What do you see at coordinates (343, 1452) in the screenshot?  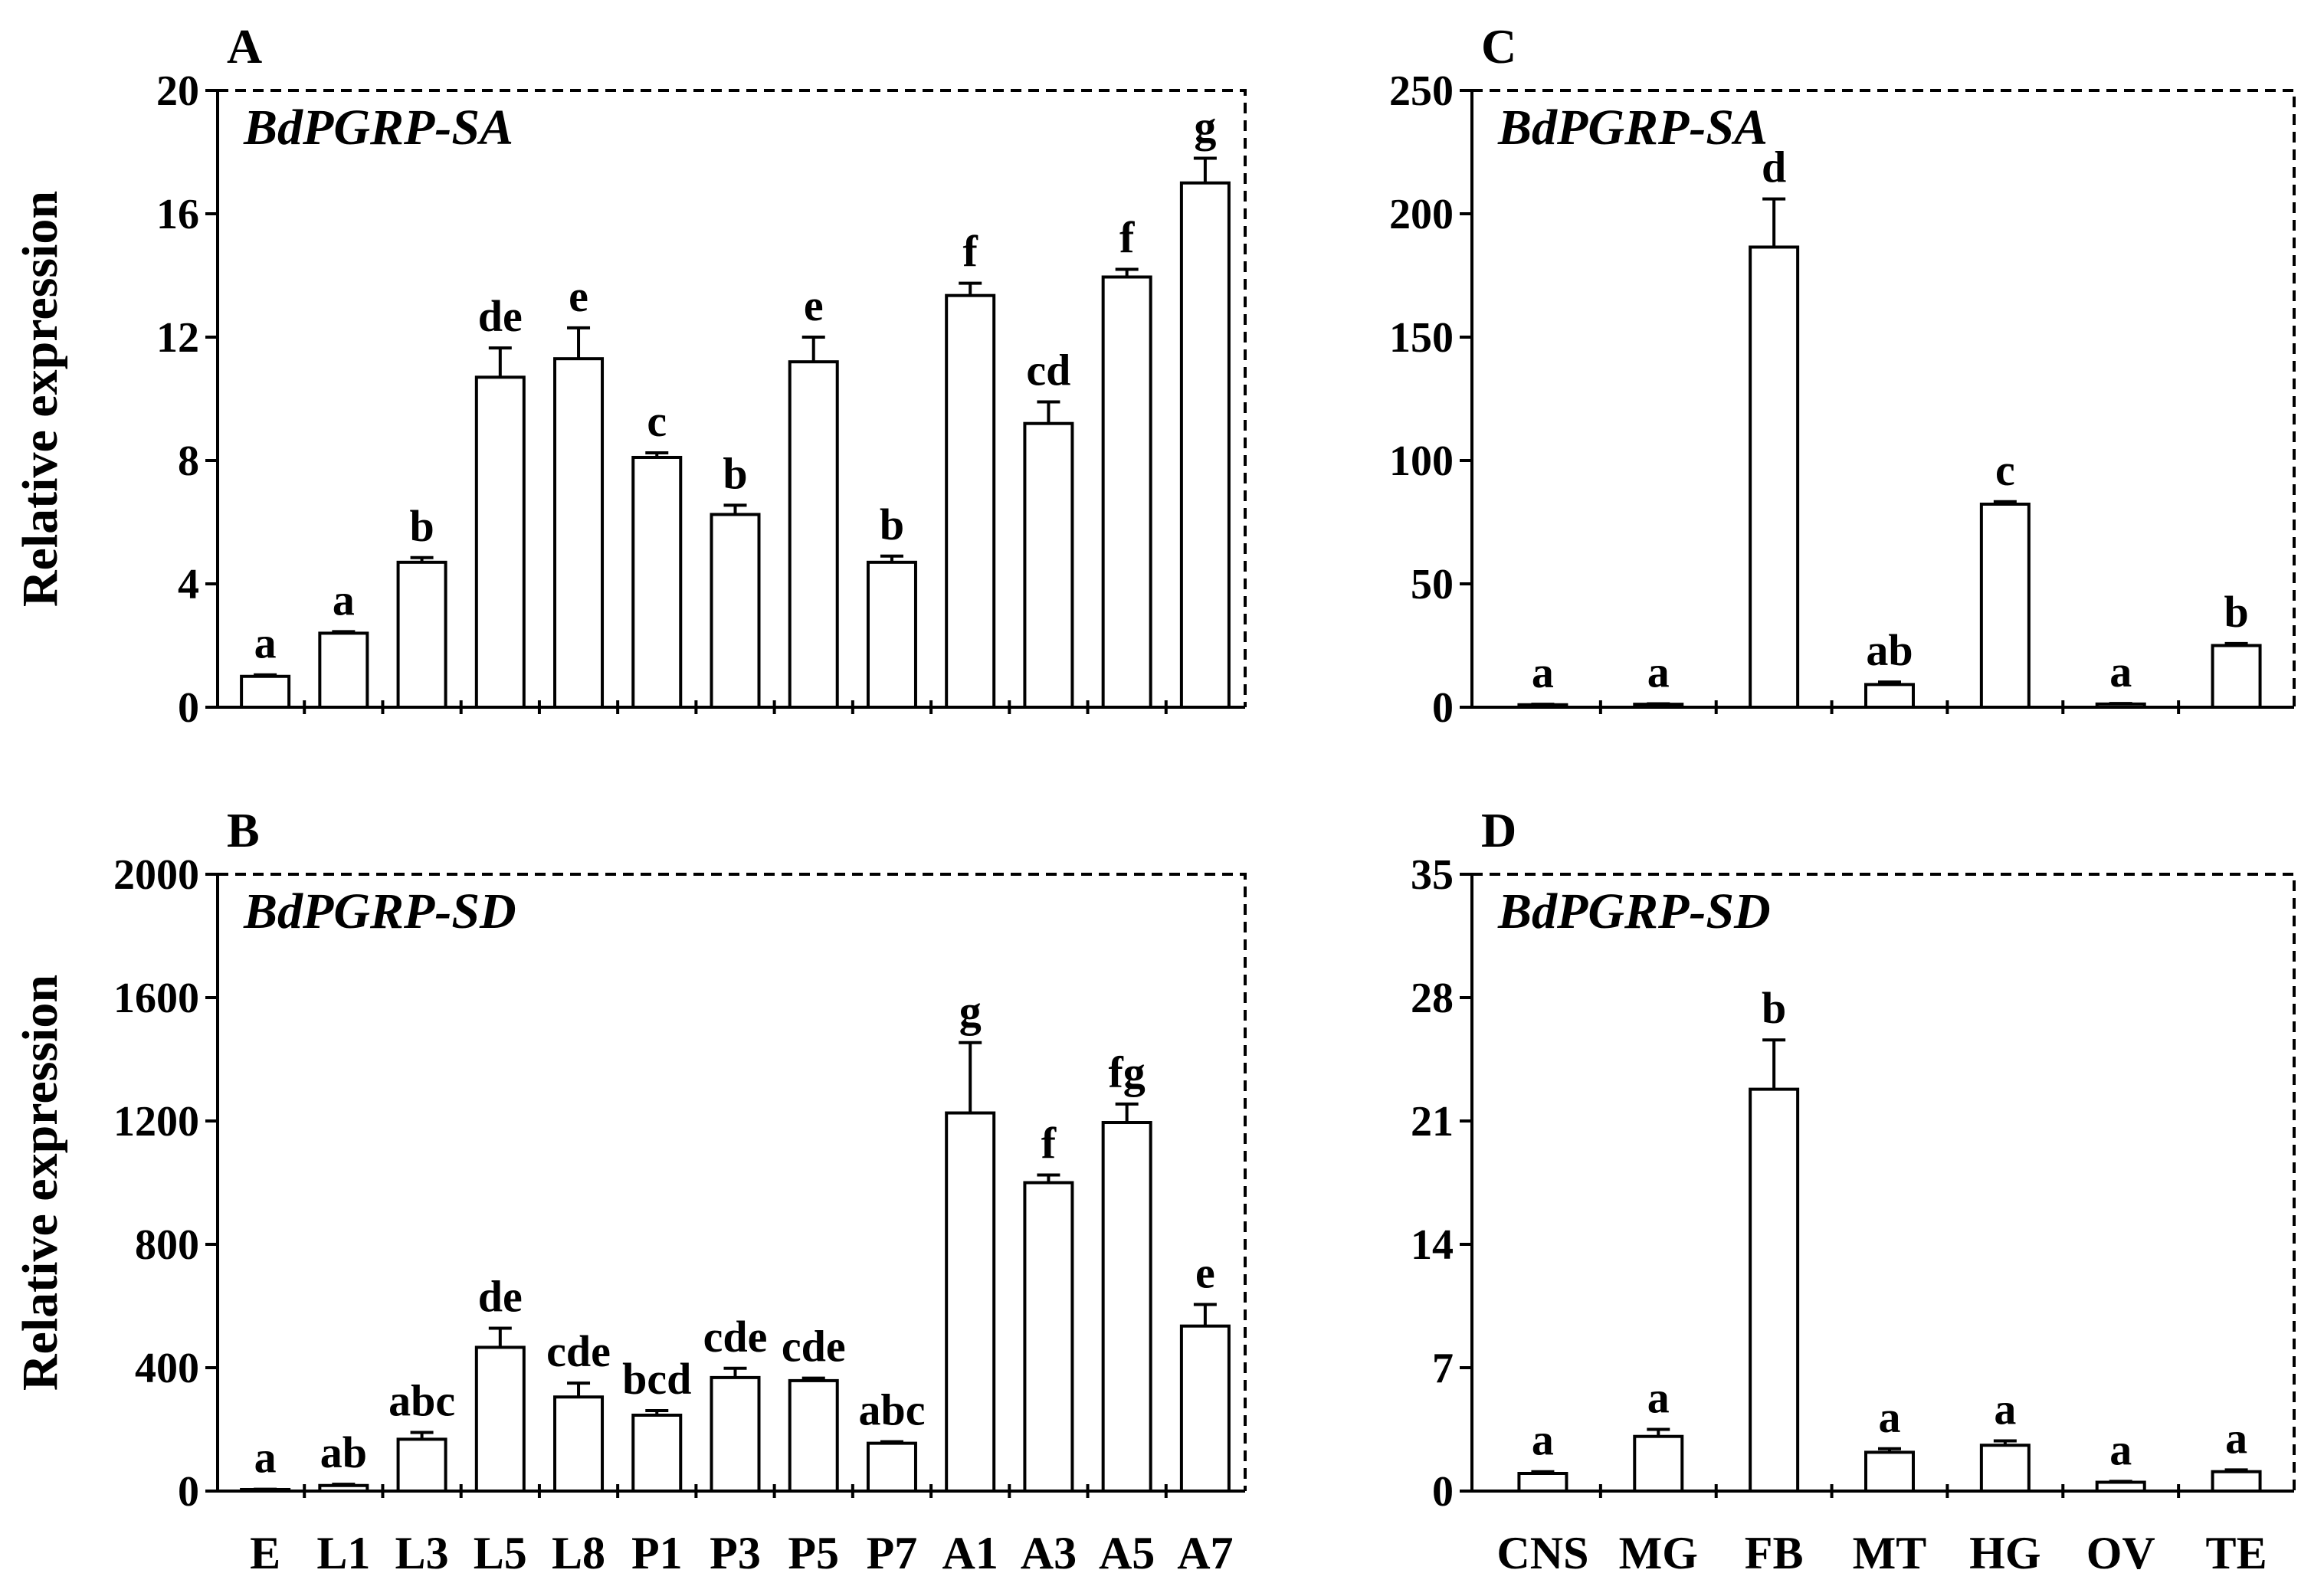 I see `sig-letter-B-L1: ab` at bounding box center [343, 1452].